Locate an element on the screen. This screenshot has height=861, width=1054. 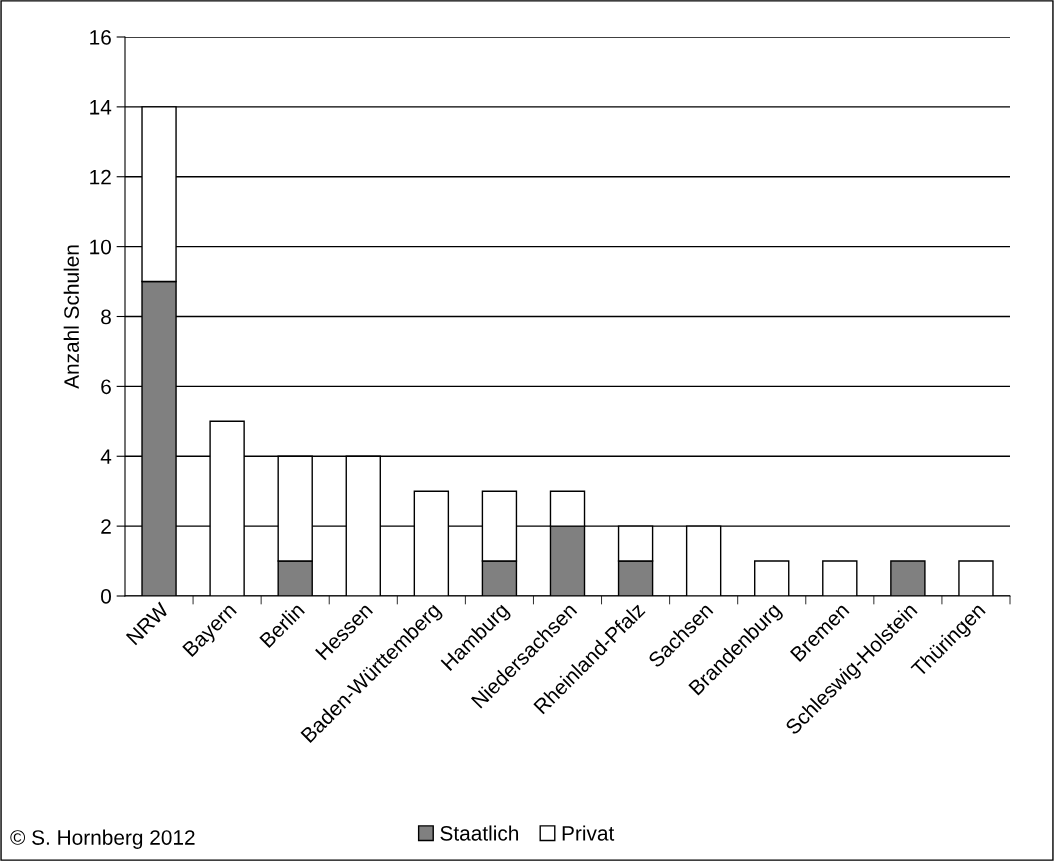
y-tick-label: 0 is located at coordinates (106, 596).